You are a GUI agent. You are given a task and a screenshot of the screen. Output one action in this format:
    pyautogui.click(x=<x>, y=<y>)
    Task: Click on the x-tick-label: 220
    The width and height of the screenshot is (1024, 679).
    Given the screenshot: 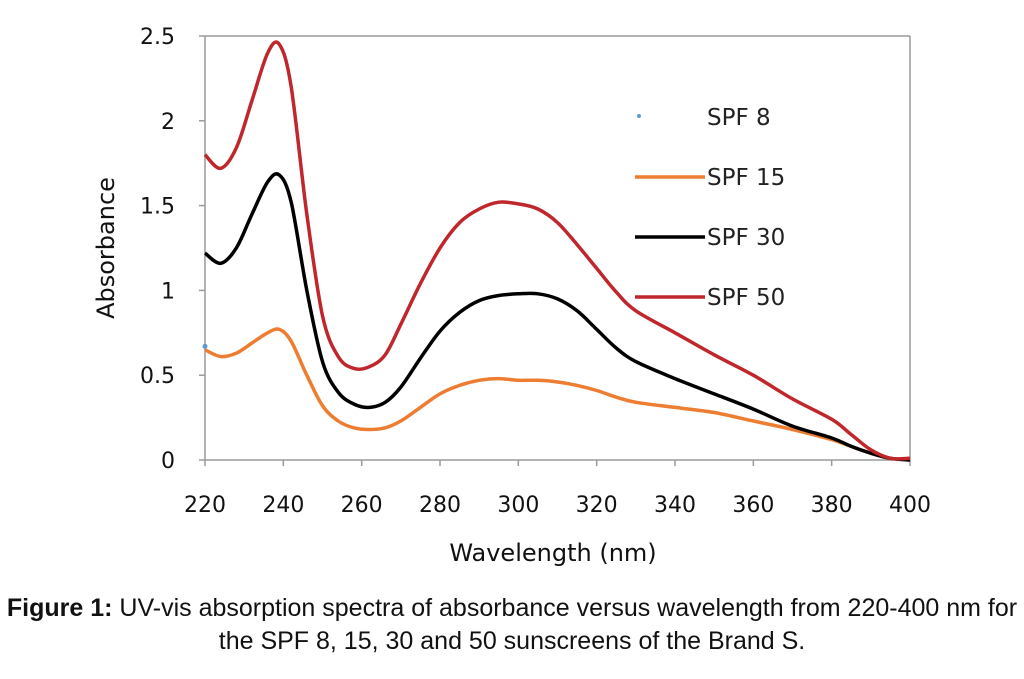 What is the action you would take?
    pyautogui.click(x=205, y=505)
    